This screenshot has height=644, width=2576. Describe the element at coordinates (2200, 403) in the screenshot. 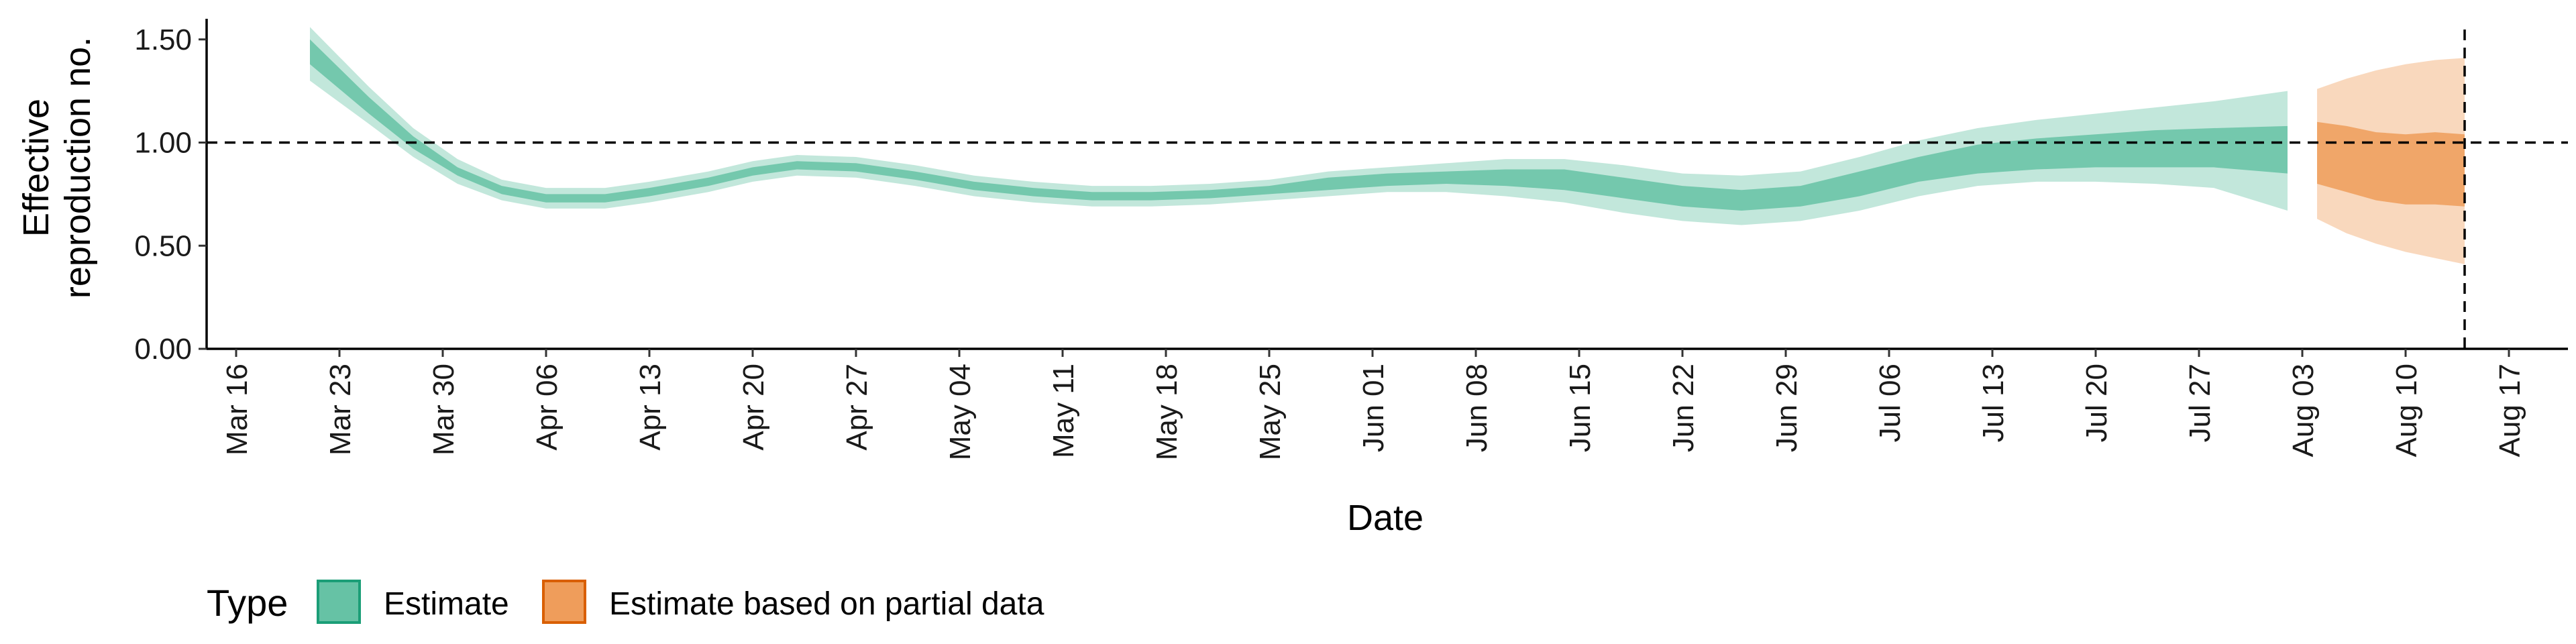

I see `x-tick-label: Jul 27` at that location.